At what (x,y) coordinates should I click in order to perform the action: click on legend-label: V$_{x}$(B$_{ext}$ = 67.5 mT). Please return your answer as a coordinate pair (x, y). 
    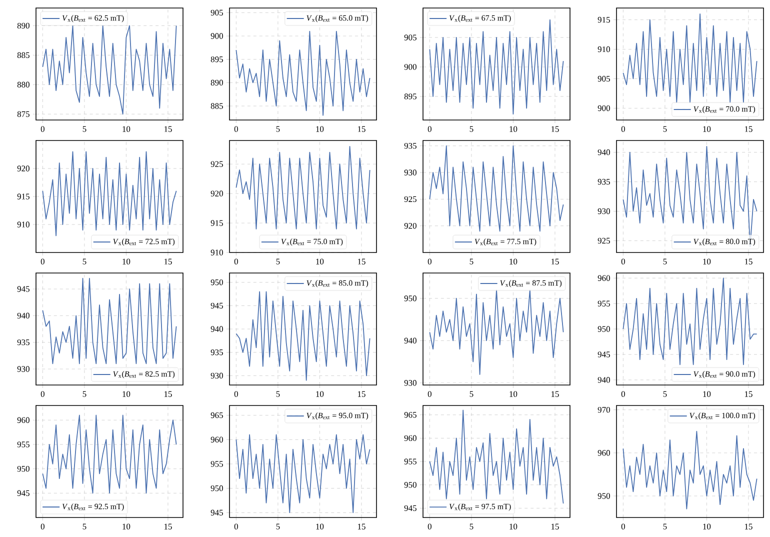
    Looking at the image, I should click on (480, 18).